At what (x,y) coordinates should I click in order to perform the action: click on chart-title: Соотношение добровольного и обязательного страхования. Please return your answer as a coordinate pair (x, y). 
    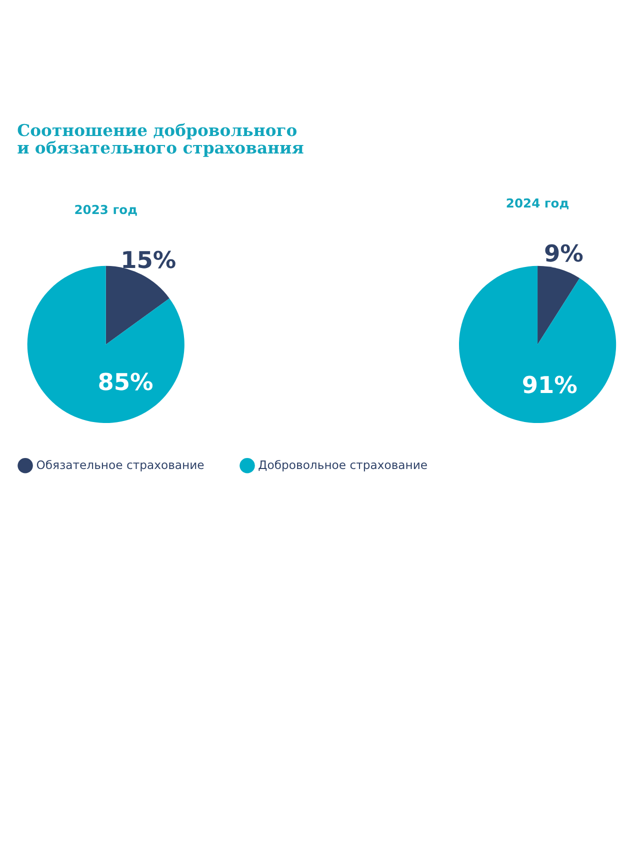
    Looking at the image, I should click on (160, 139).